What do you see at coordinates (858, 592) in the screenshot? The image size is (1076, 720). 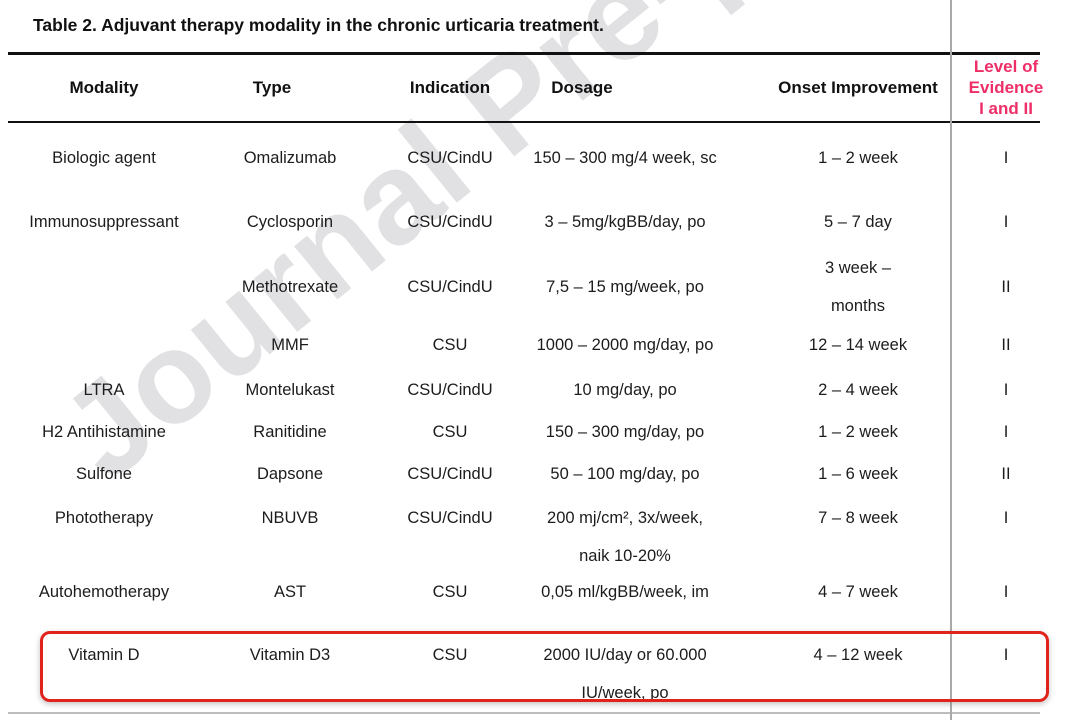 I see `cell-onset: 4 – 7 week` at bounding box center [858, 592].